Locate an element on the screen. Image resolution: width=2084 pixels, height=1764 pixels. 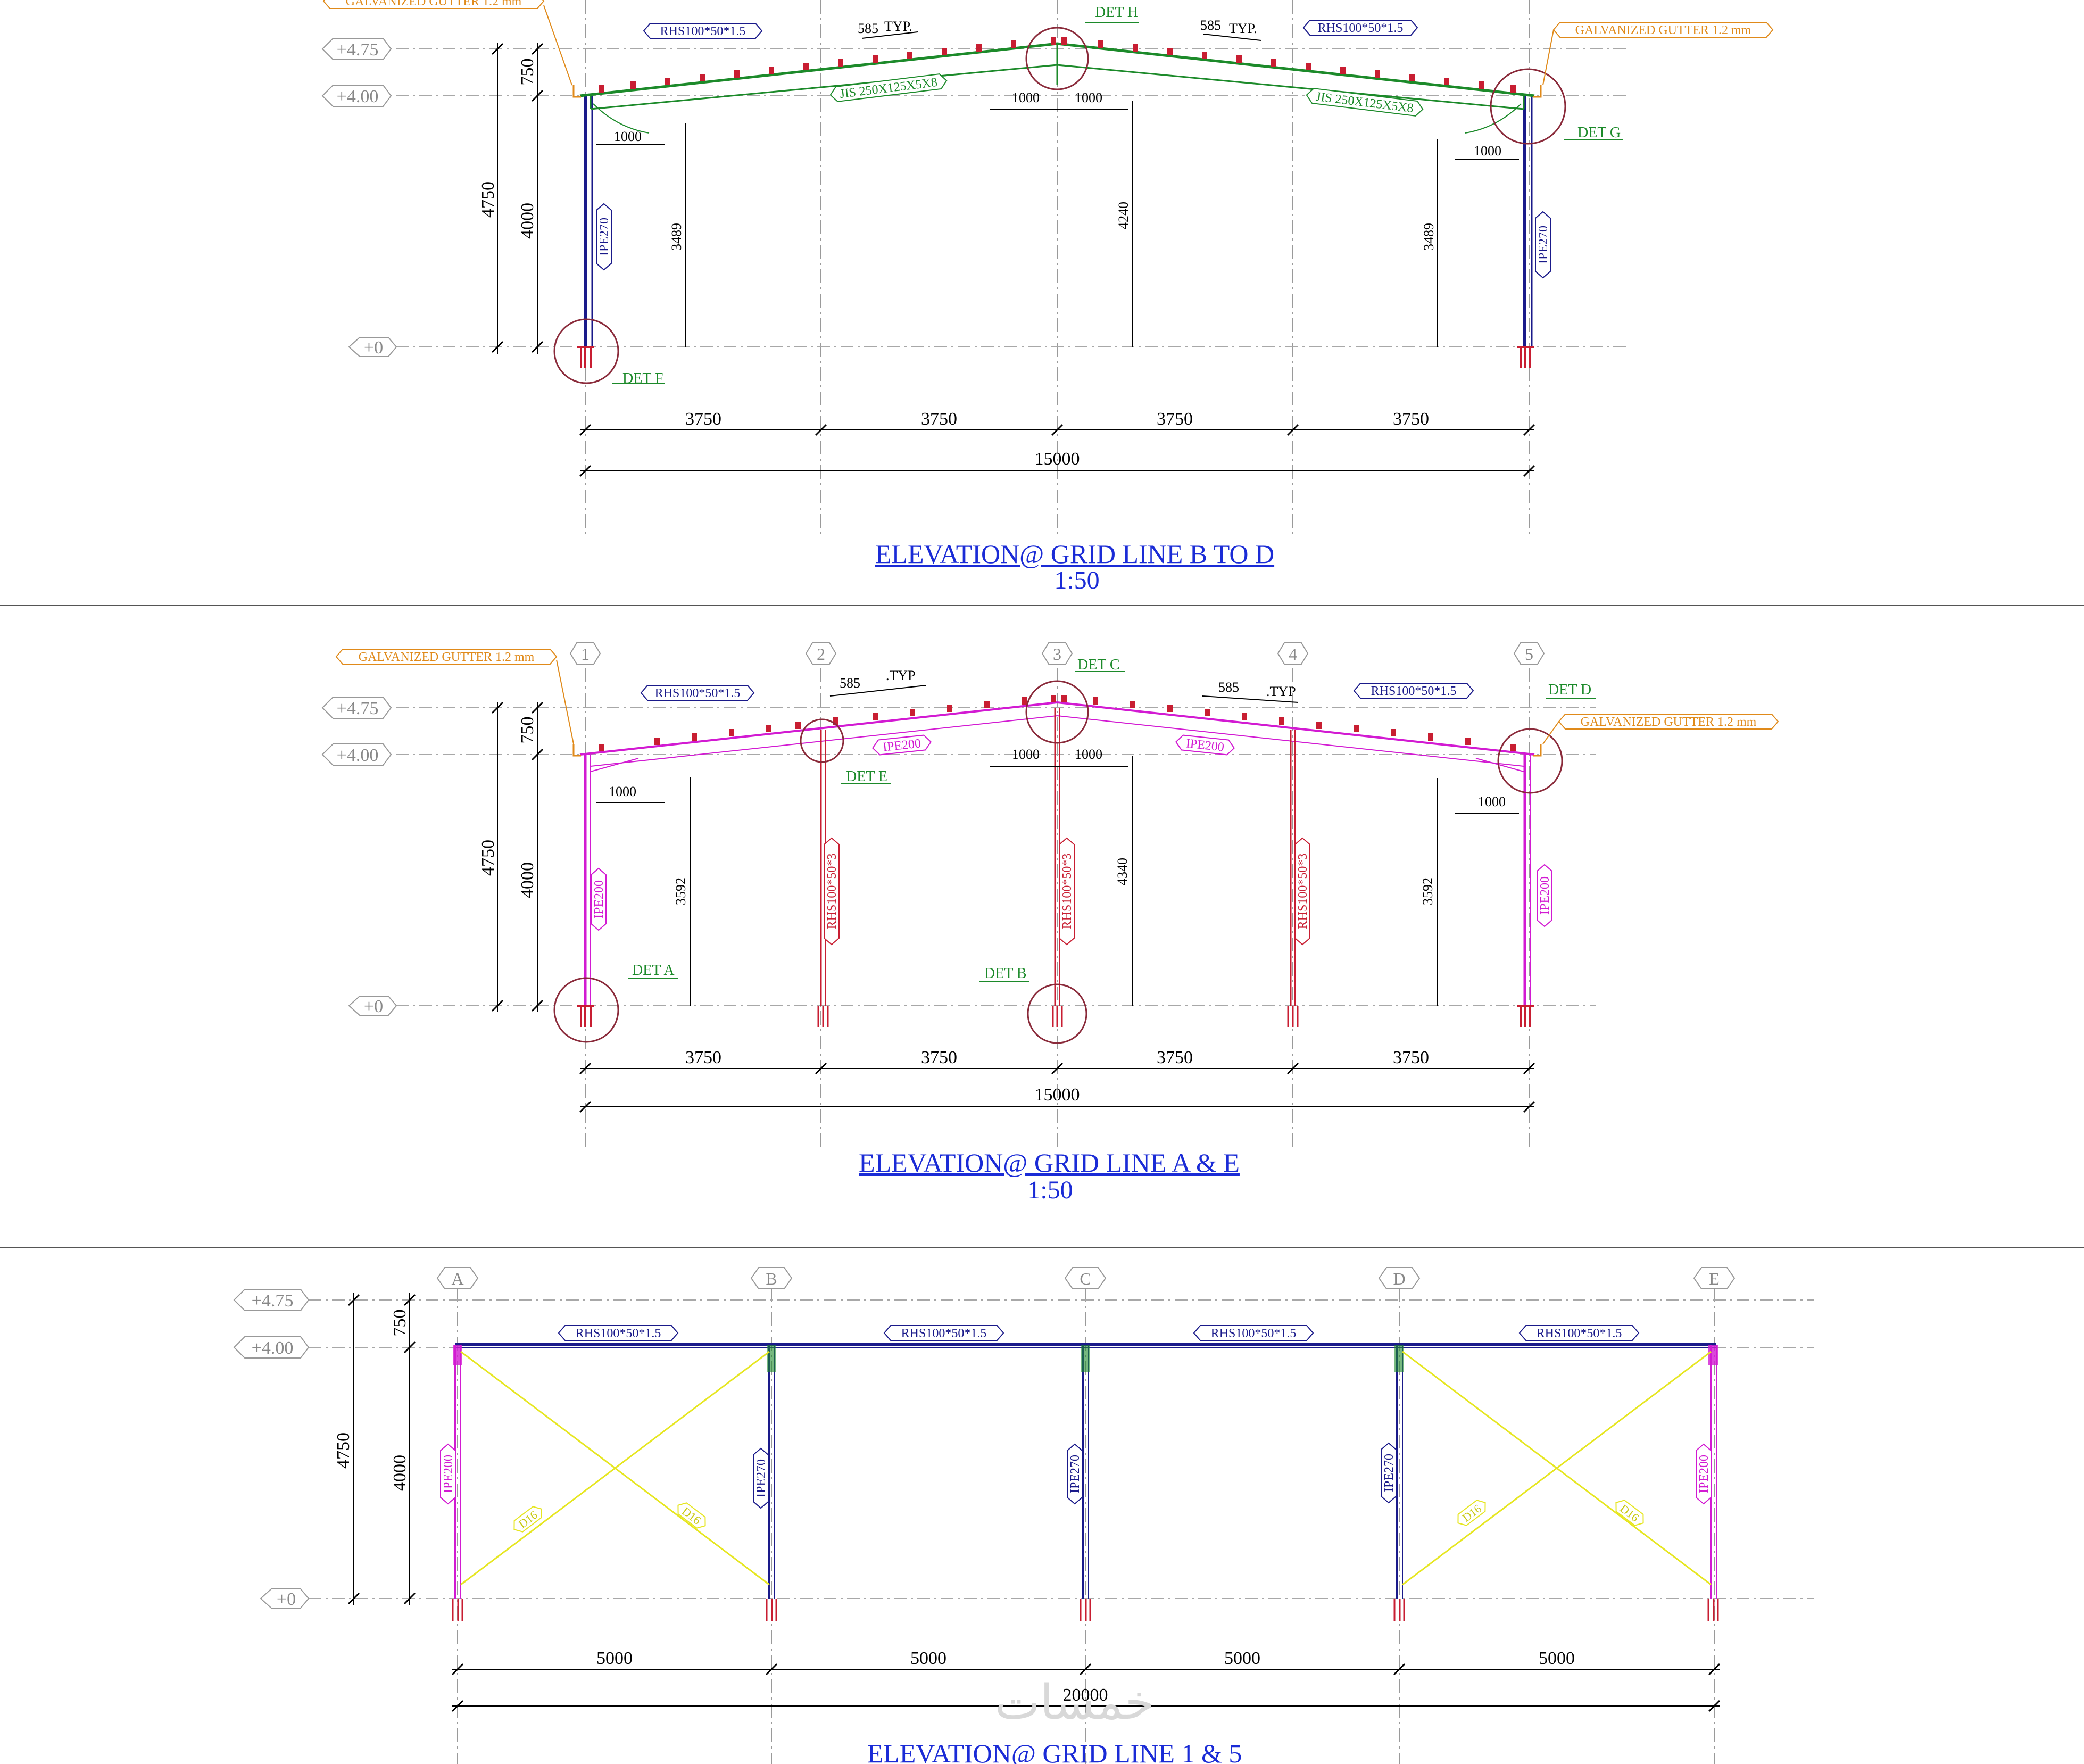
detail-label: DET C is located at coordinates (1098, 665).